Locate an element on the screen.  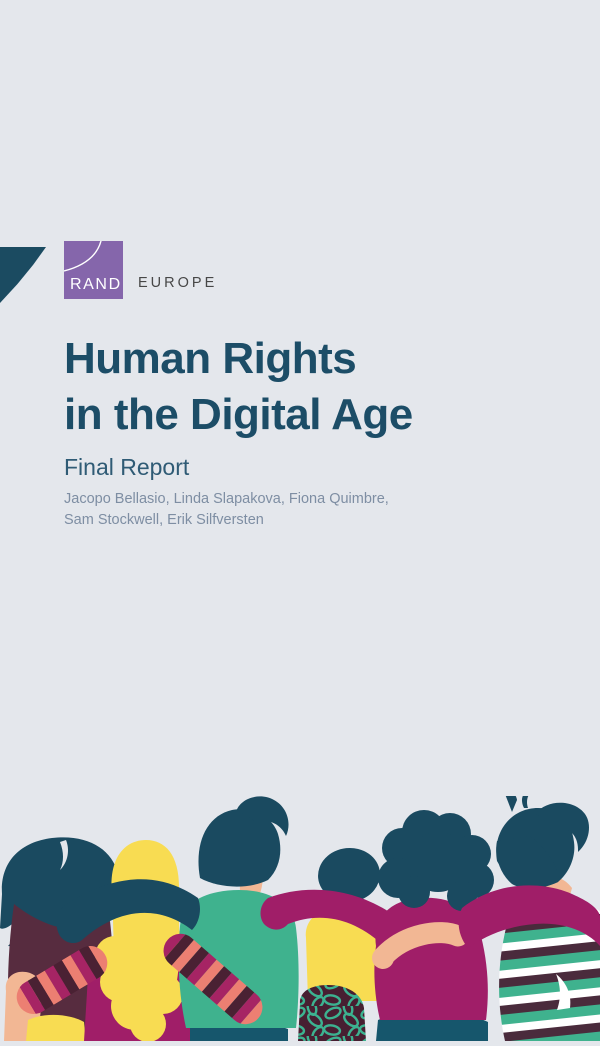
rand-europe-logo: RAND EUROPE is located at coordinates (332, 270).